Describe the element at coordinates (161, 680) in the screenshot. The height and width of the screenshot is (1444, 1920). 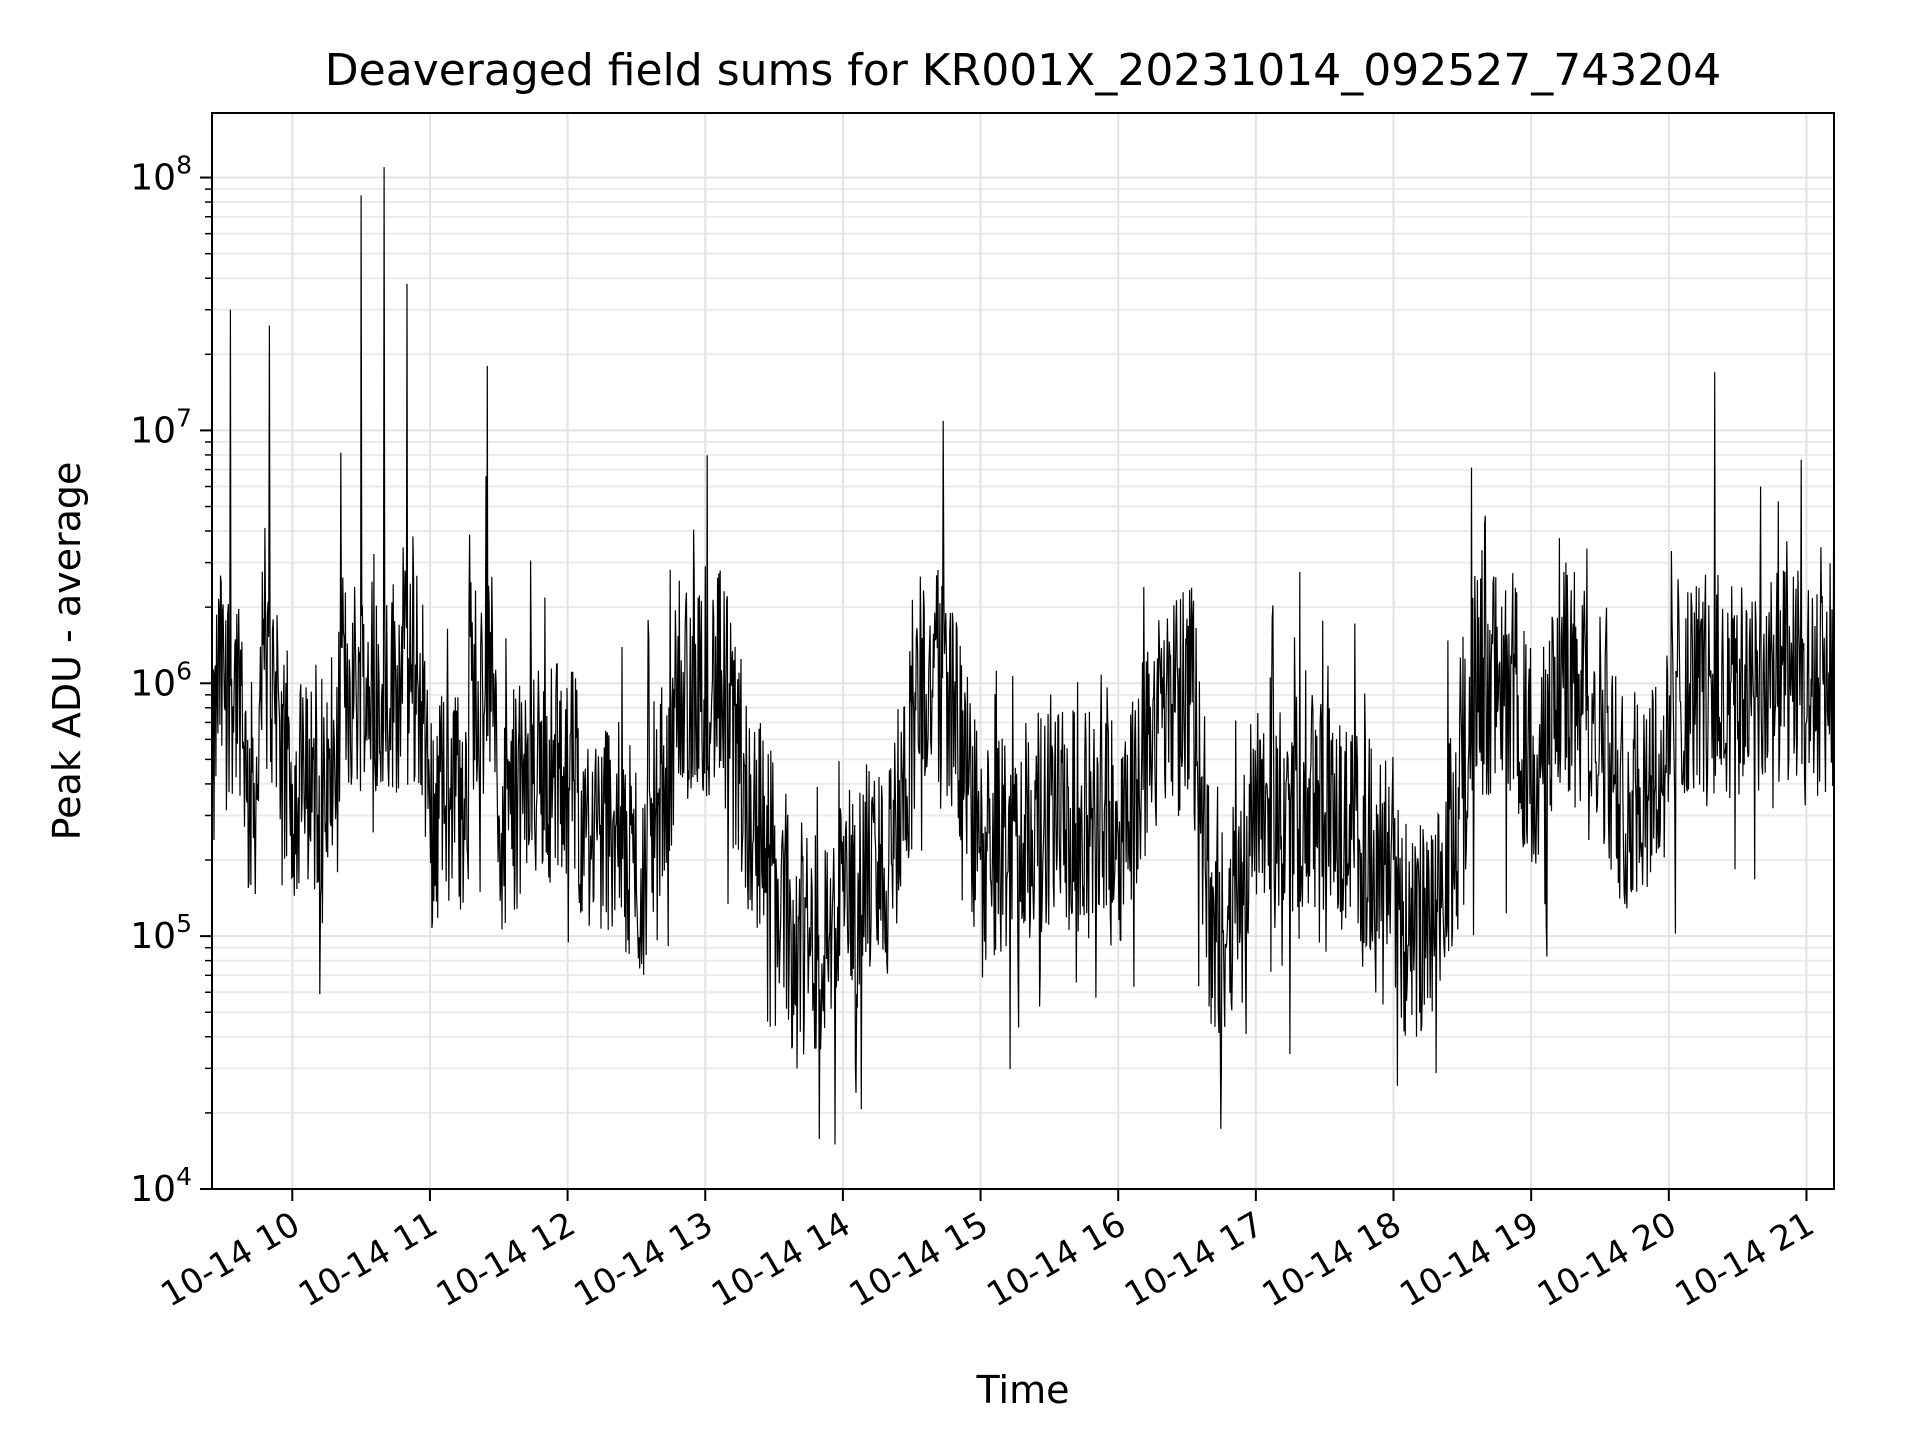
I see `y-tick-label: 10⁶` at that location.